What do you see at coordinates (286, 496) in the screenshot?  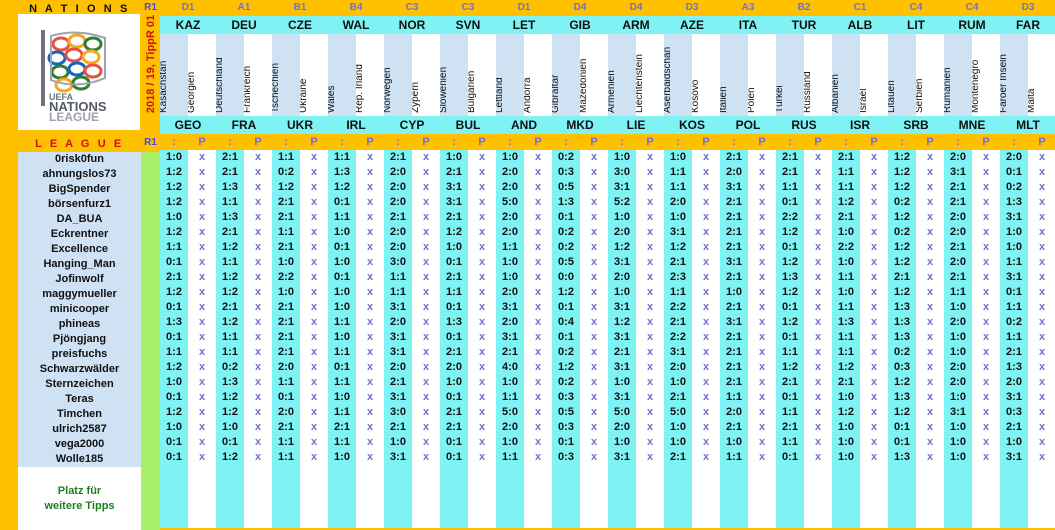 I see `empty-score-cell` at bounding box center [286, 496].